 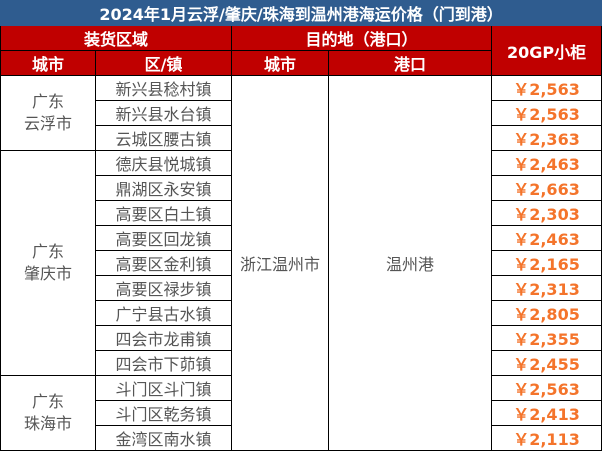 What do you see at coordinates (163, 288) in the screenshot?
I see `district-cell: 高要区禄步镇` at bounding box center [163, 288].